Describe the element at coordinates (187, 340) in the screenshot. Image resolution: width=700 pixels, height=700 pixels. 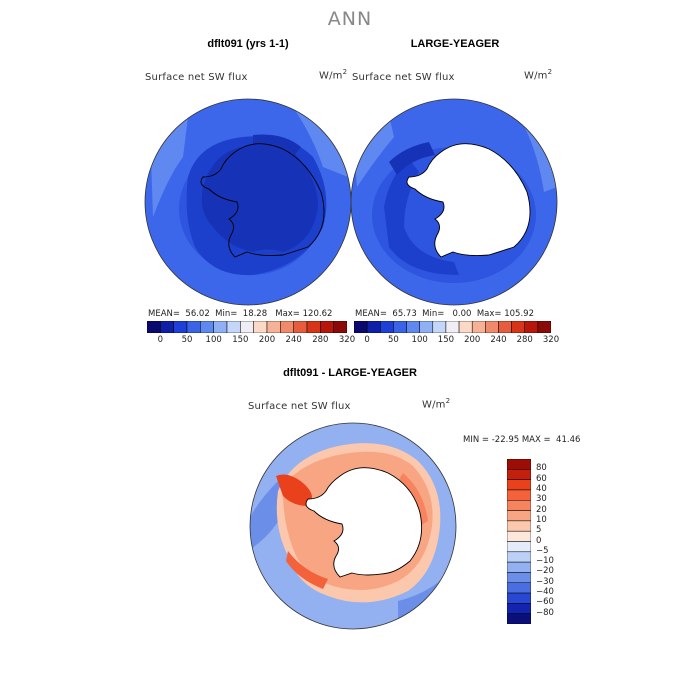
I see `left-colorbar-tick-label: 50` at that location.